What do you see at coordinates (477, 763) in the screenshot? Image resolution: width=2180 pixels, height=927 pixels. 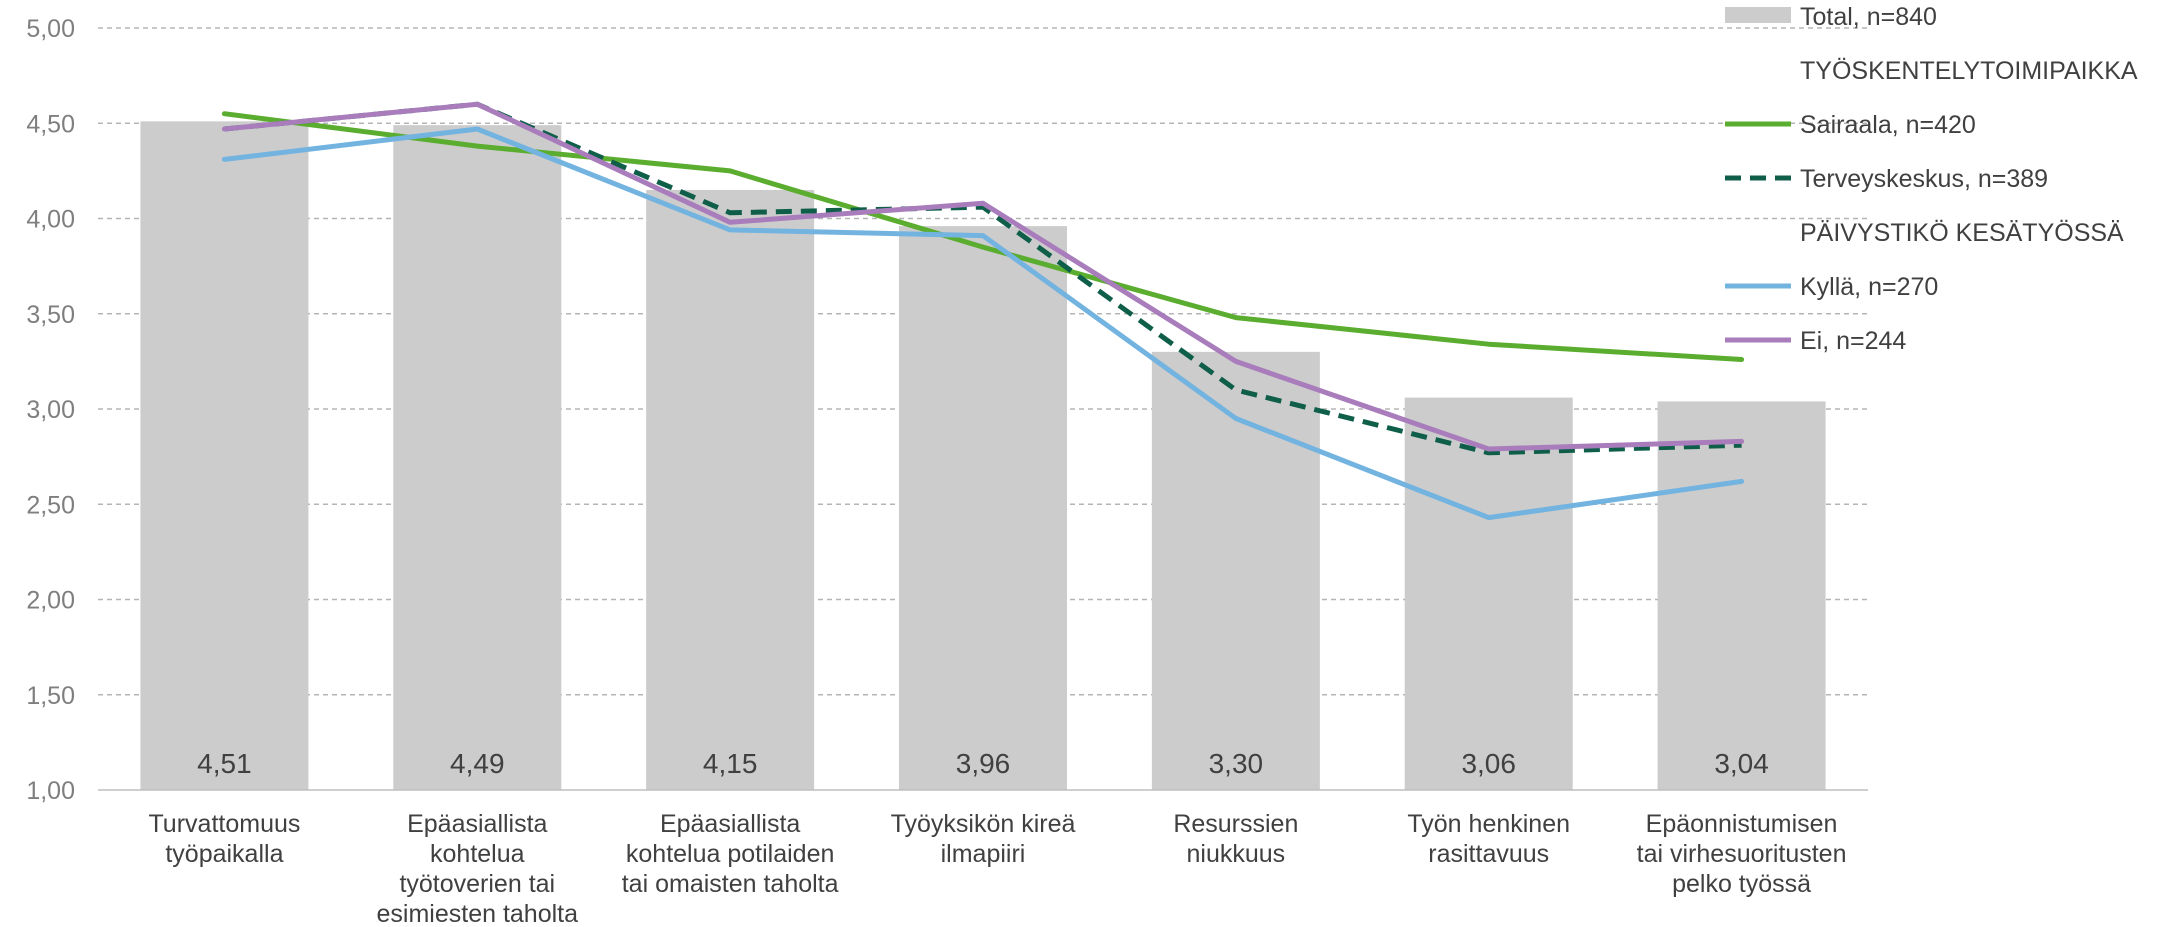 I see `bar-value-label: 4,49` at bounding box center [477, 763].